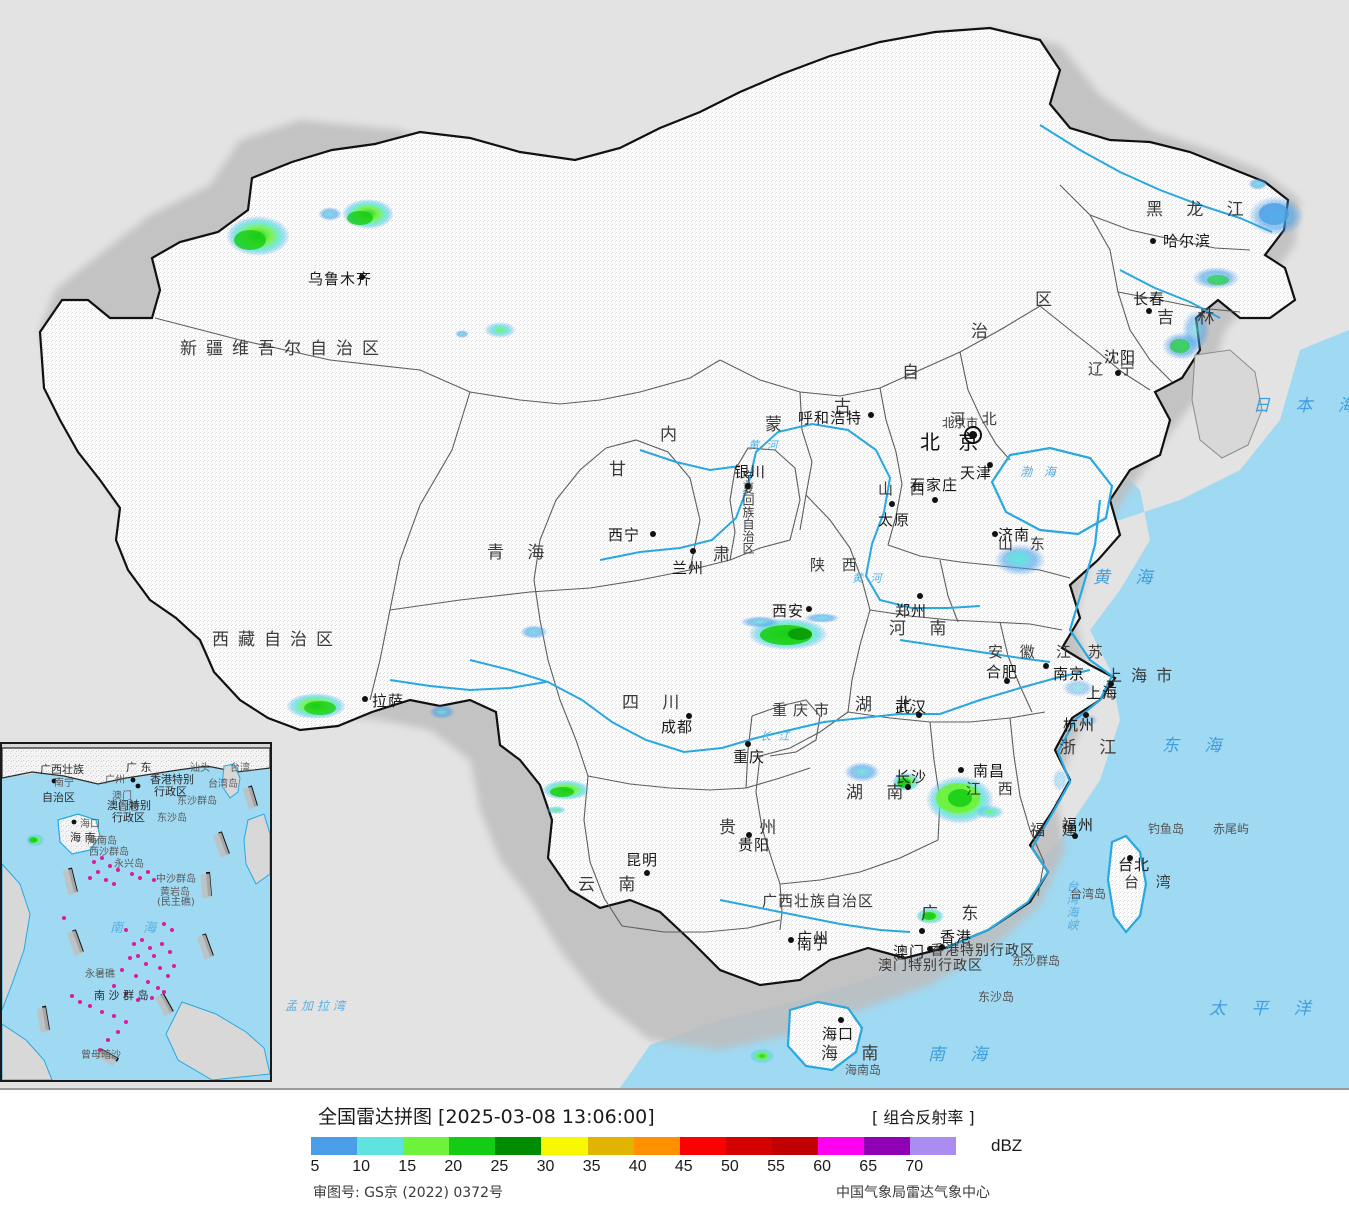 The width and height of the screenshot is (1349, 1208). Describe the element at coordinates (868, 1166) in the screenshot. I see `colorbar-tick-65: 65` at that location.